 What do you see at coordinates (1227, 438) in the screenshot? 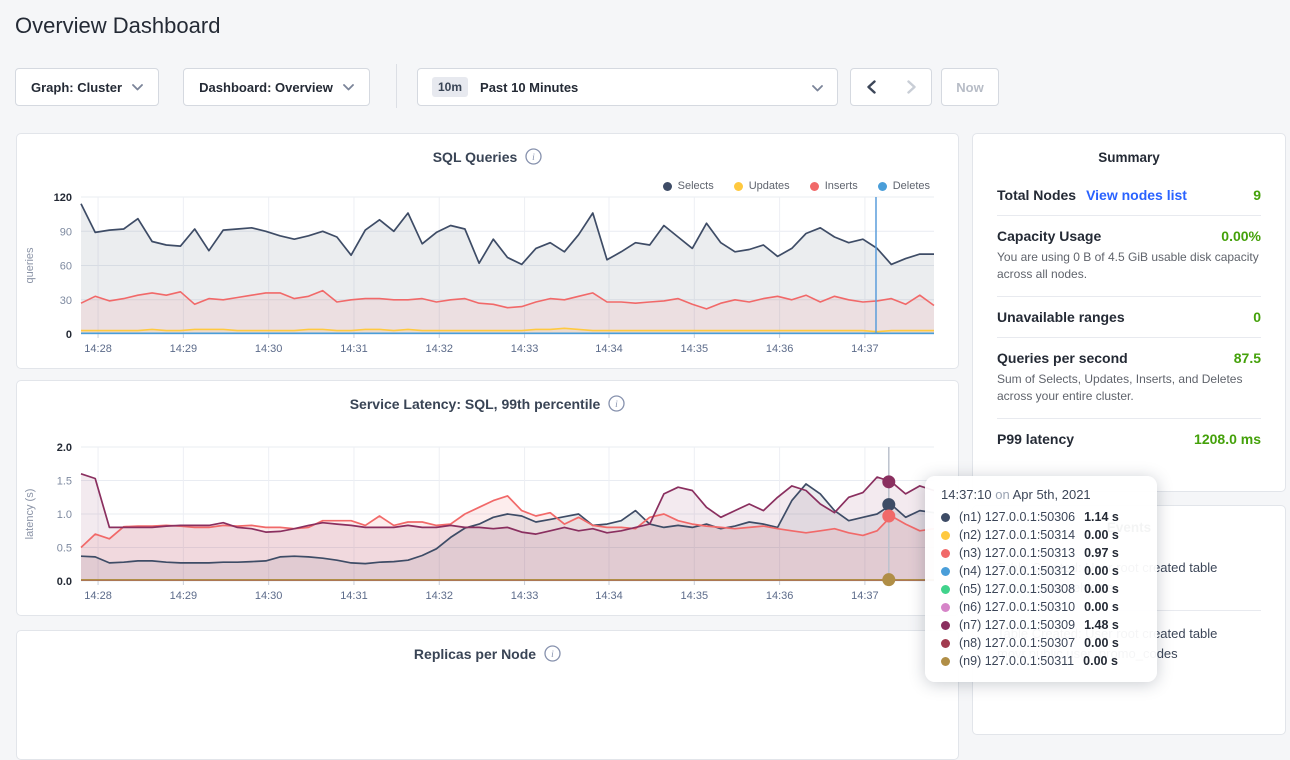
I see `p99-latency-value: 1208.0 ms` at bounding box center [1227, 438].